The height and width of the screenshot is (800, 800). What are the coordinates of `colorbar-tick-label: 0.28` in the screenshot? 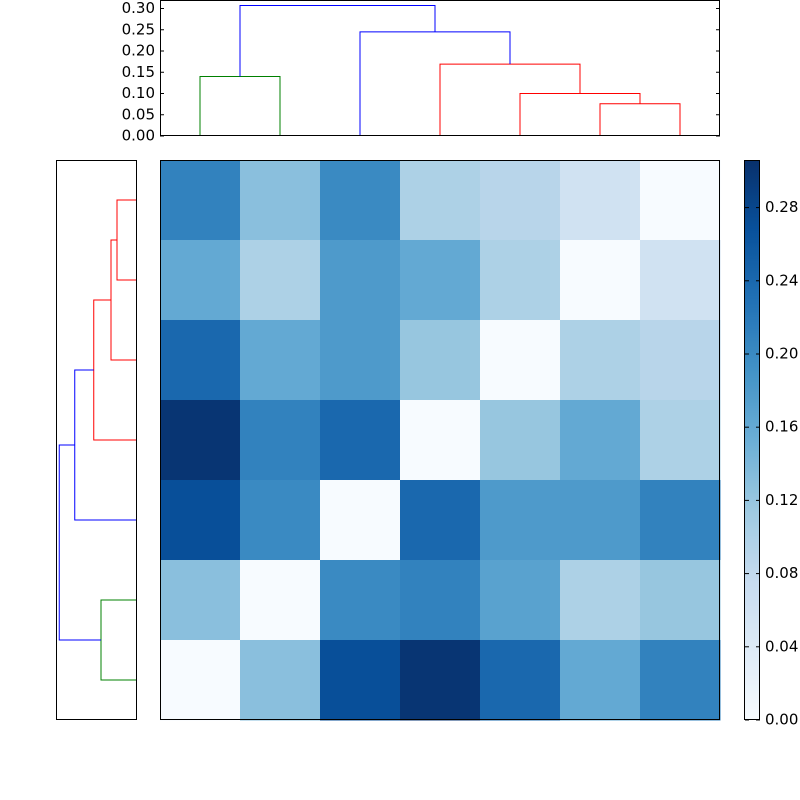 It's located at (781, 207).